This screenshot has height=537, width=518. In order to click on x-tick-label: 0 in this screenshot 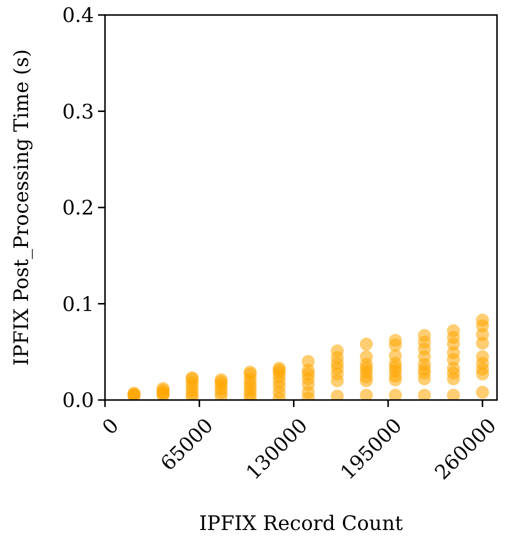, I will do `click(110, 426)`.